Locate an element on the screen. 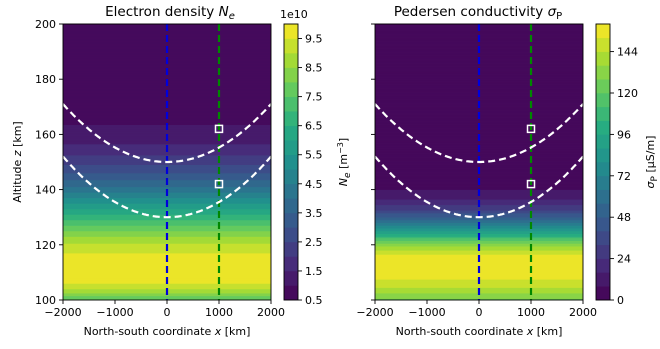  pedersen-conductivity-colorbar-frame is located at coordinates (603, 162).